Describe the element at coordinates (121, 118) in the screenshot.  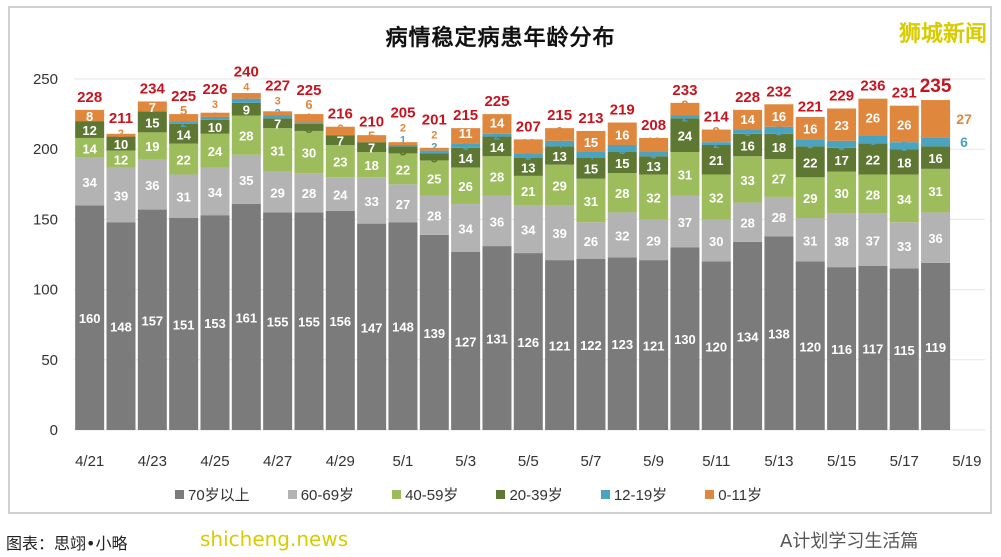
I see `total-label: 211` at that location.